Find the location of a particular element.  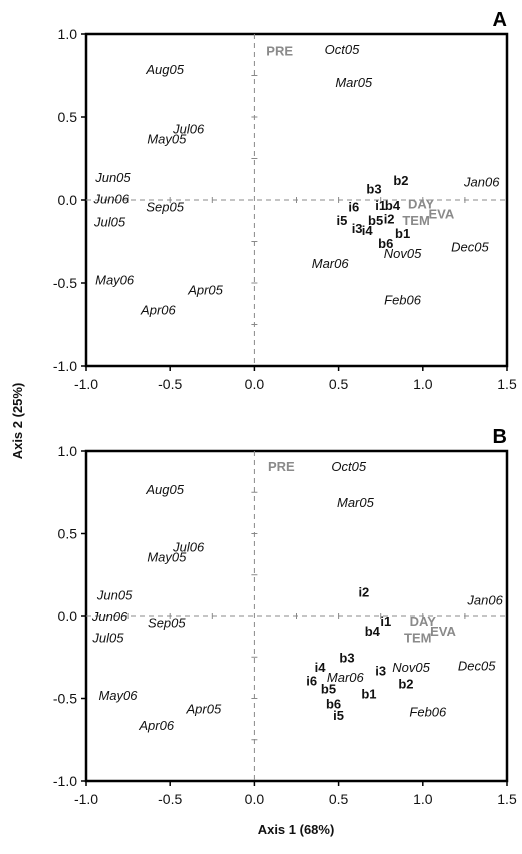

y-axis-title: Axis 2 (25%) is located at coordinates (17, 421).